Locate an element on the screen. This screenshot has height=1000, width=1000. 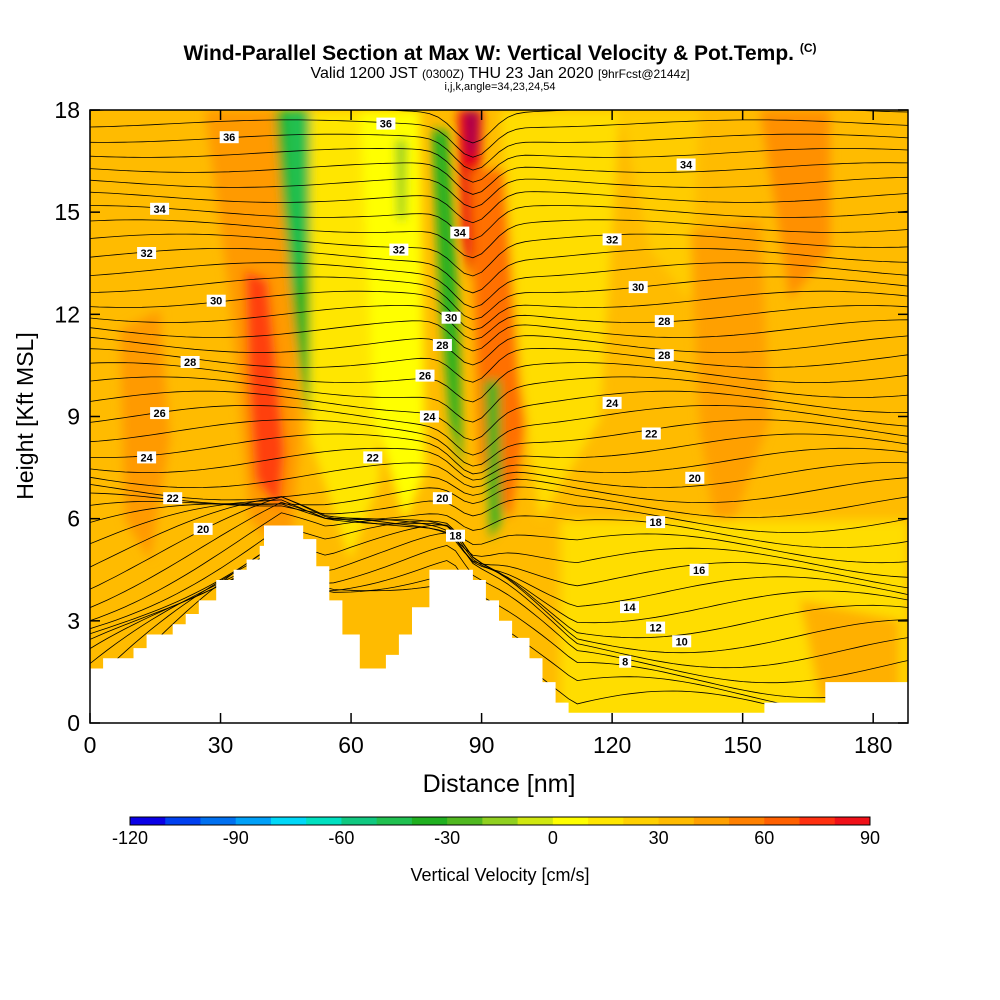
theta-label: 20 is located at coordinates (203, 530).